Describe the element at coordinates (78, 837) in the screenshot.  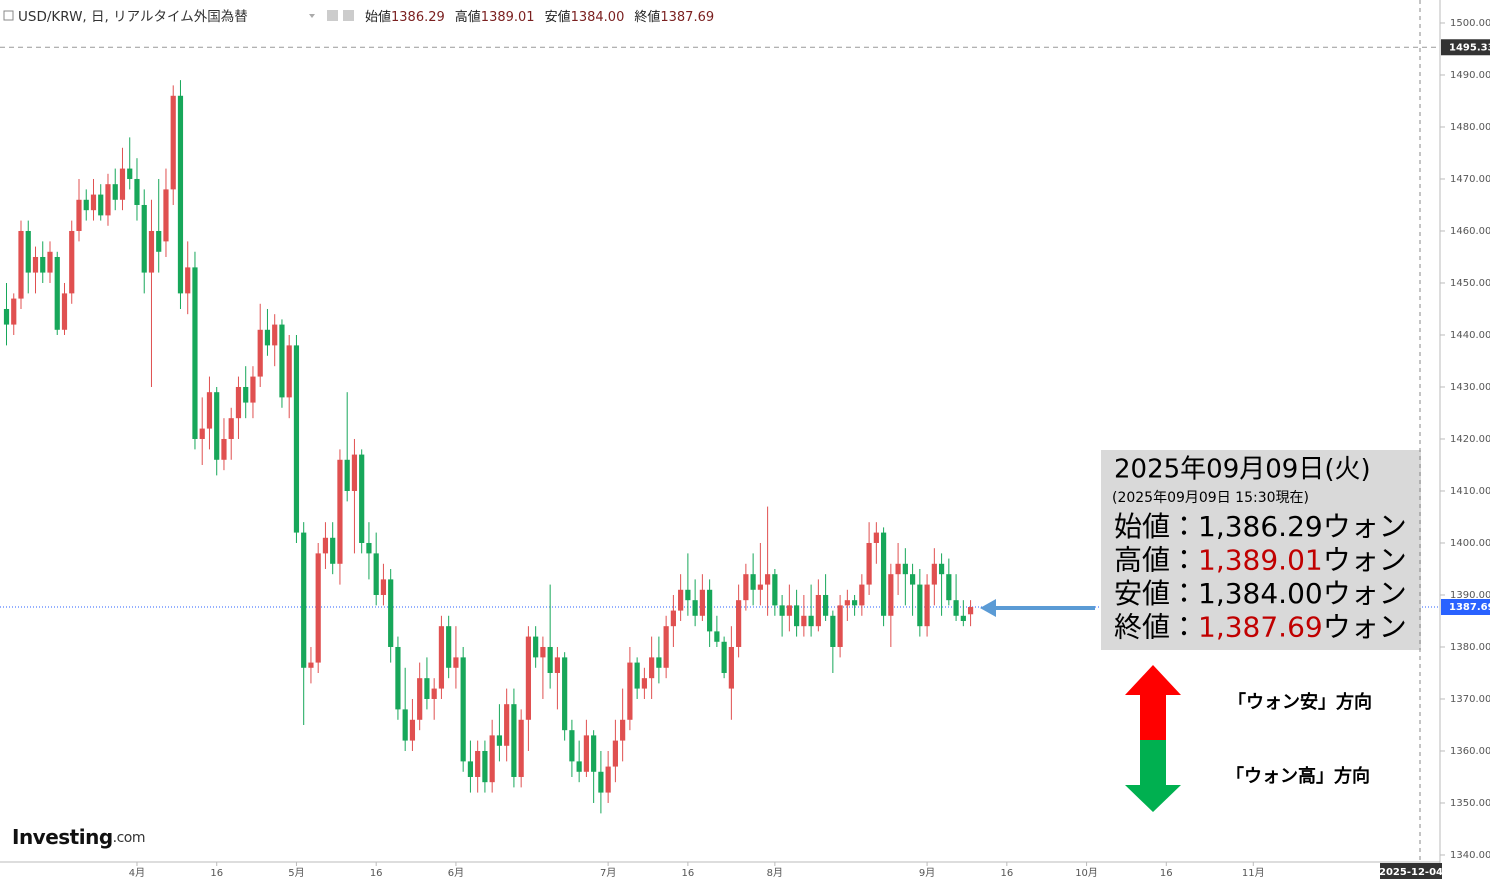
I see `logo: Investing.com` at that location.